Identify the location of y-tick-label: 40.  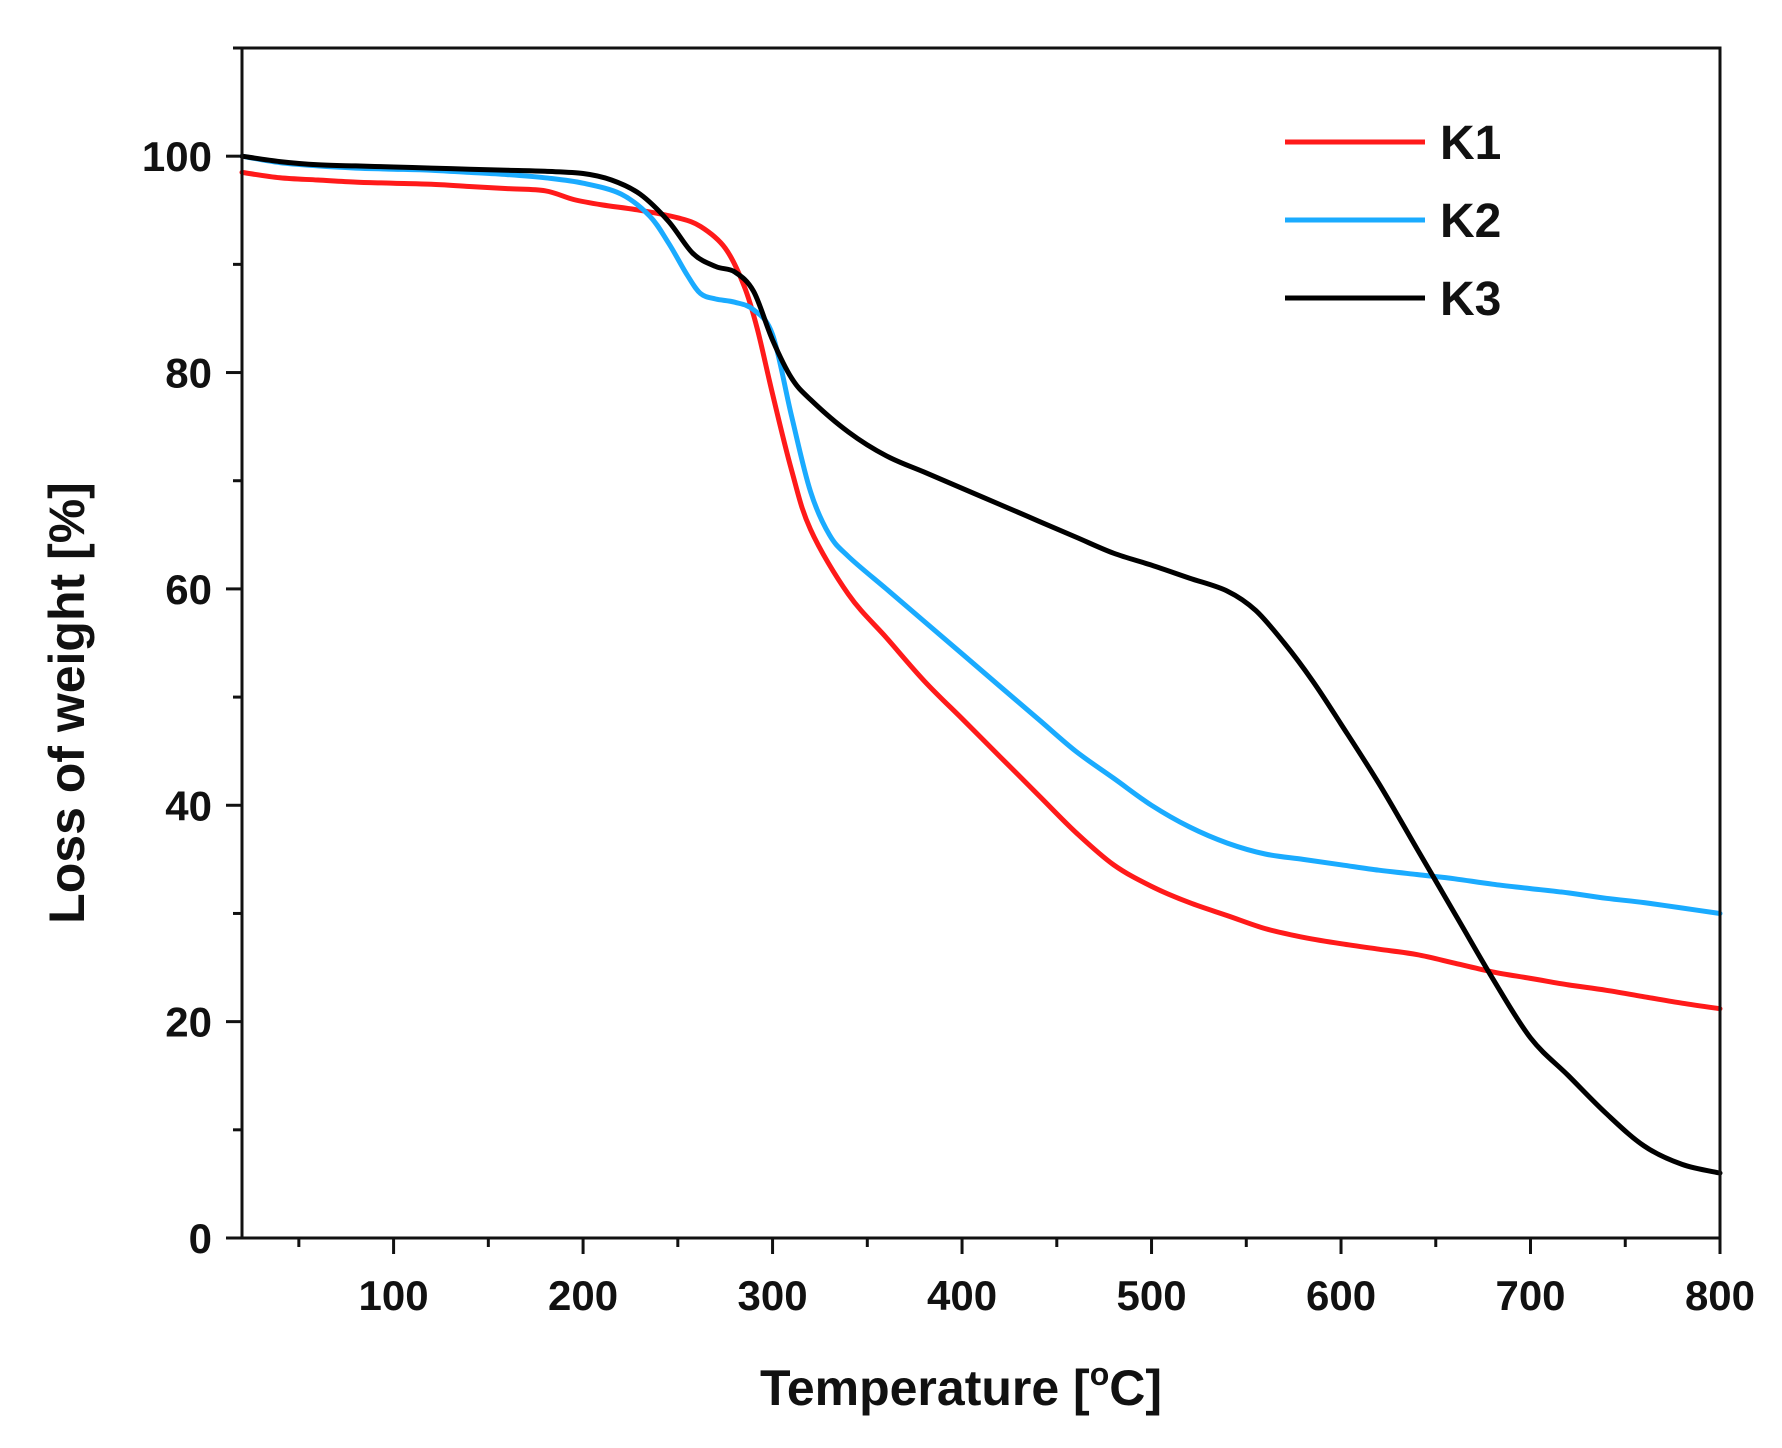
(188, 805).